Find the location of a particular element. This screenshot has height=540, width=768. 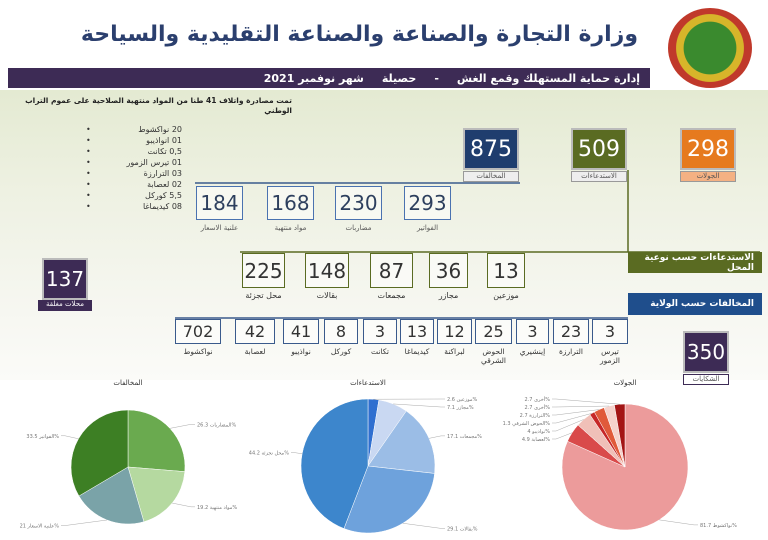

pie-label: مجمعات 17.1% is located at coordinates (464, 437).